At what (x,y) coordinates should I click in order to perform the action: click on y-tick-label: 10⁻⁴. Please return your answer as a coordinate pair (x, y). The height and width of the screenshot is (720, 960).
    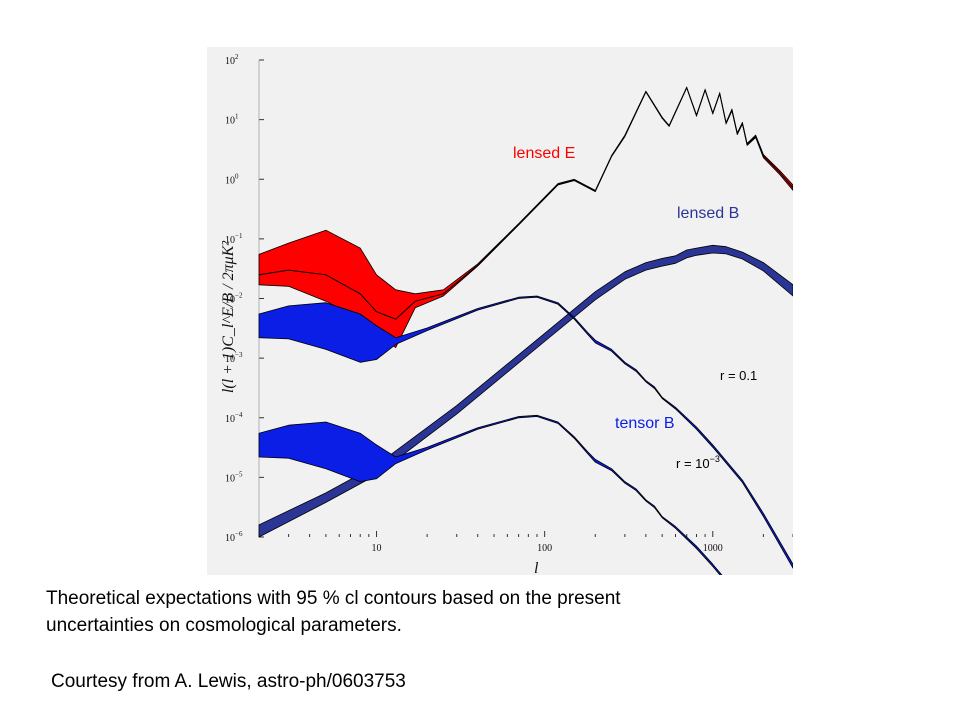
    Looking at the image, I should click on (234, 418).